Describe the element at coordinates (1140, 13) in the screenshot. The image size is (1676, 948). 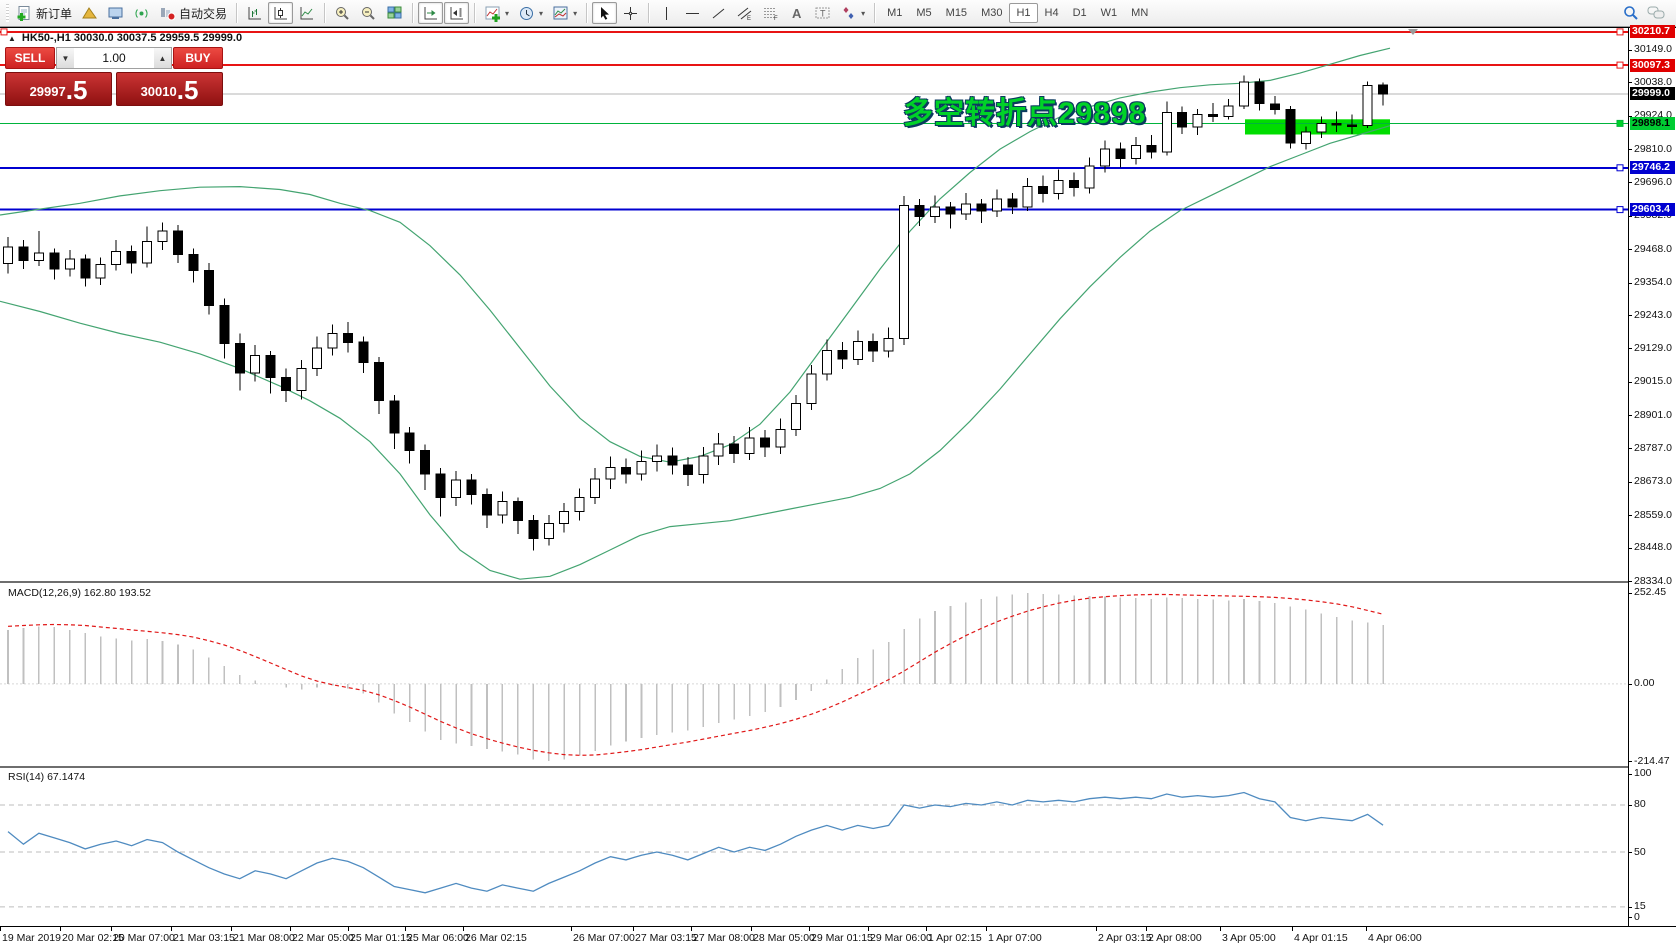
I see `timeframe-button-MN: MN` at that location.